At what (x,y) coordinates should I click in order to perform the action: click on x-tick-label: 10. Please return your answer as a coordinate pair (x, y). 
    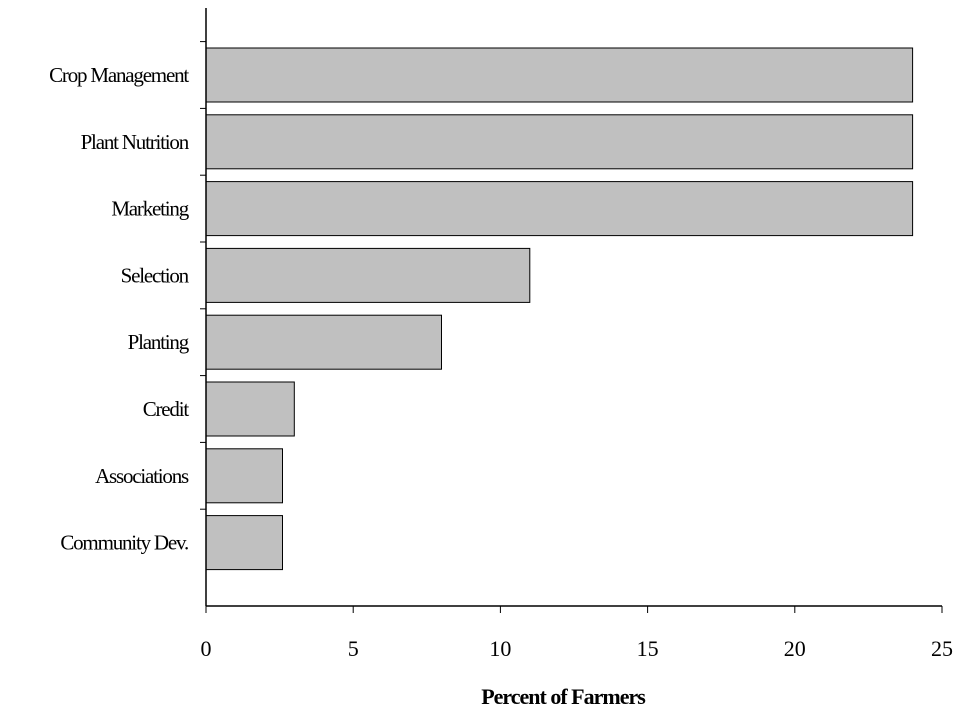
    Looking at the image, I should click on (500, 648).